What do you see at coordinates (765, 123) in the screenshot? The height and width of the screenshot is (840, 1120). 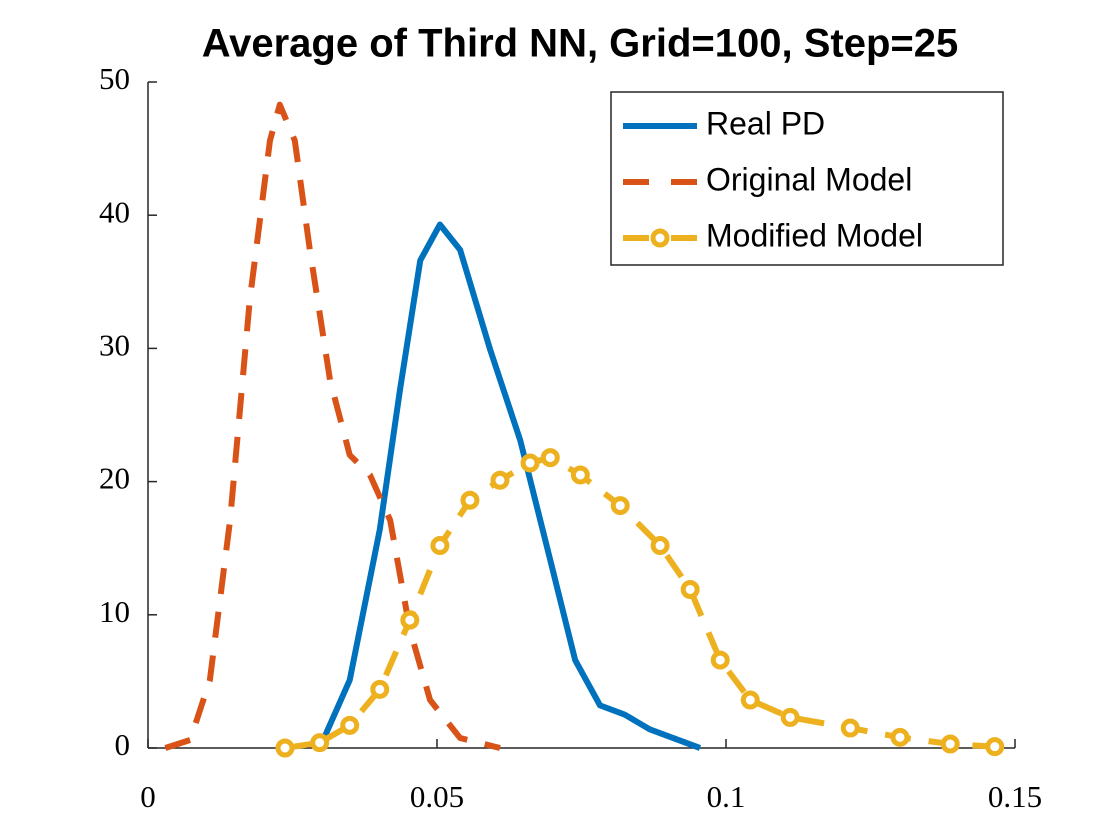 I see `legend-label: Real PD` at bounding box center [765, 123].